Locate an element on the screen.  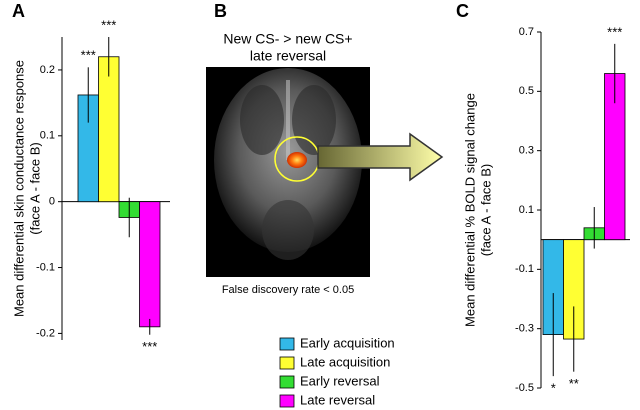
panel-label: A is located at coordinates (18, 11).